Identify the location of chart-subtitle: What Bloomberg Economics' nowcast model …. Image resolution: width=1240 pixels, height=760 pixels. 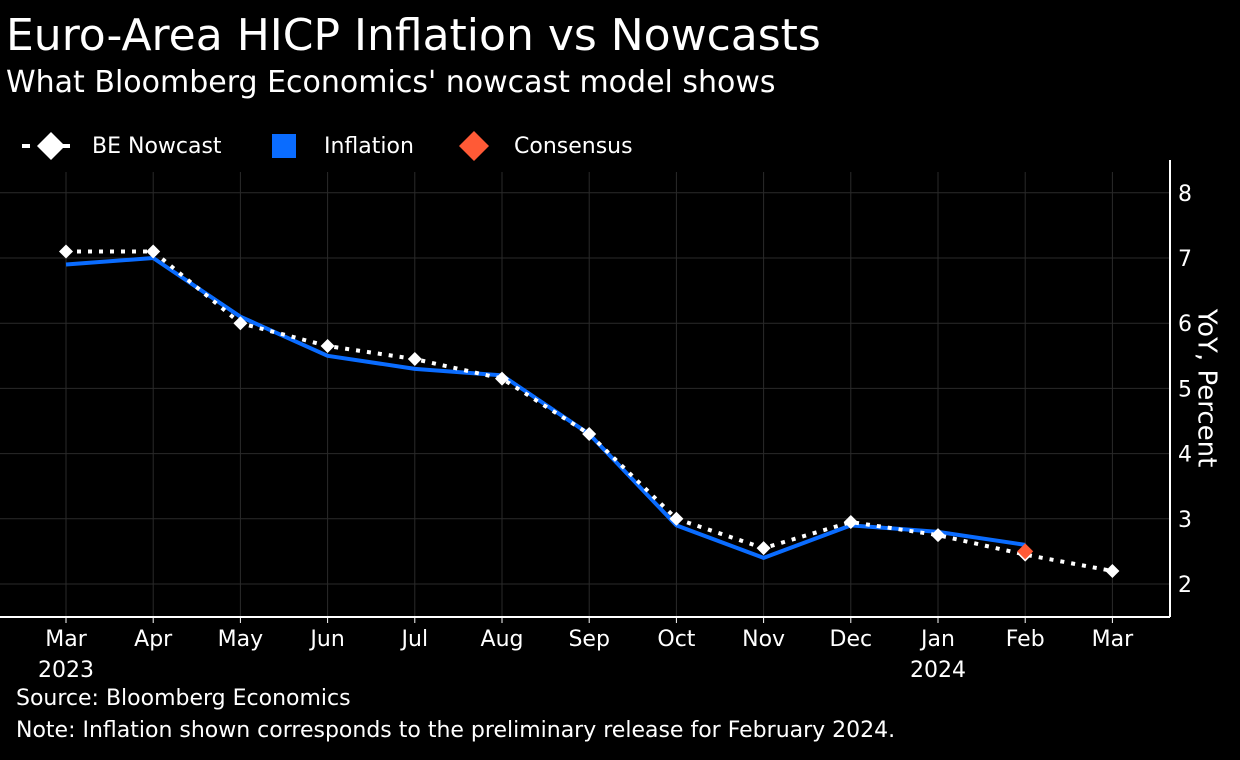
(391, 82).